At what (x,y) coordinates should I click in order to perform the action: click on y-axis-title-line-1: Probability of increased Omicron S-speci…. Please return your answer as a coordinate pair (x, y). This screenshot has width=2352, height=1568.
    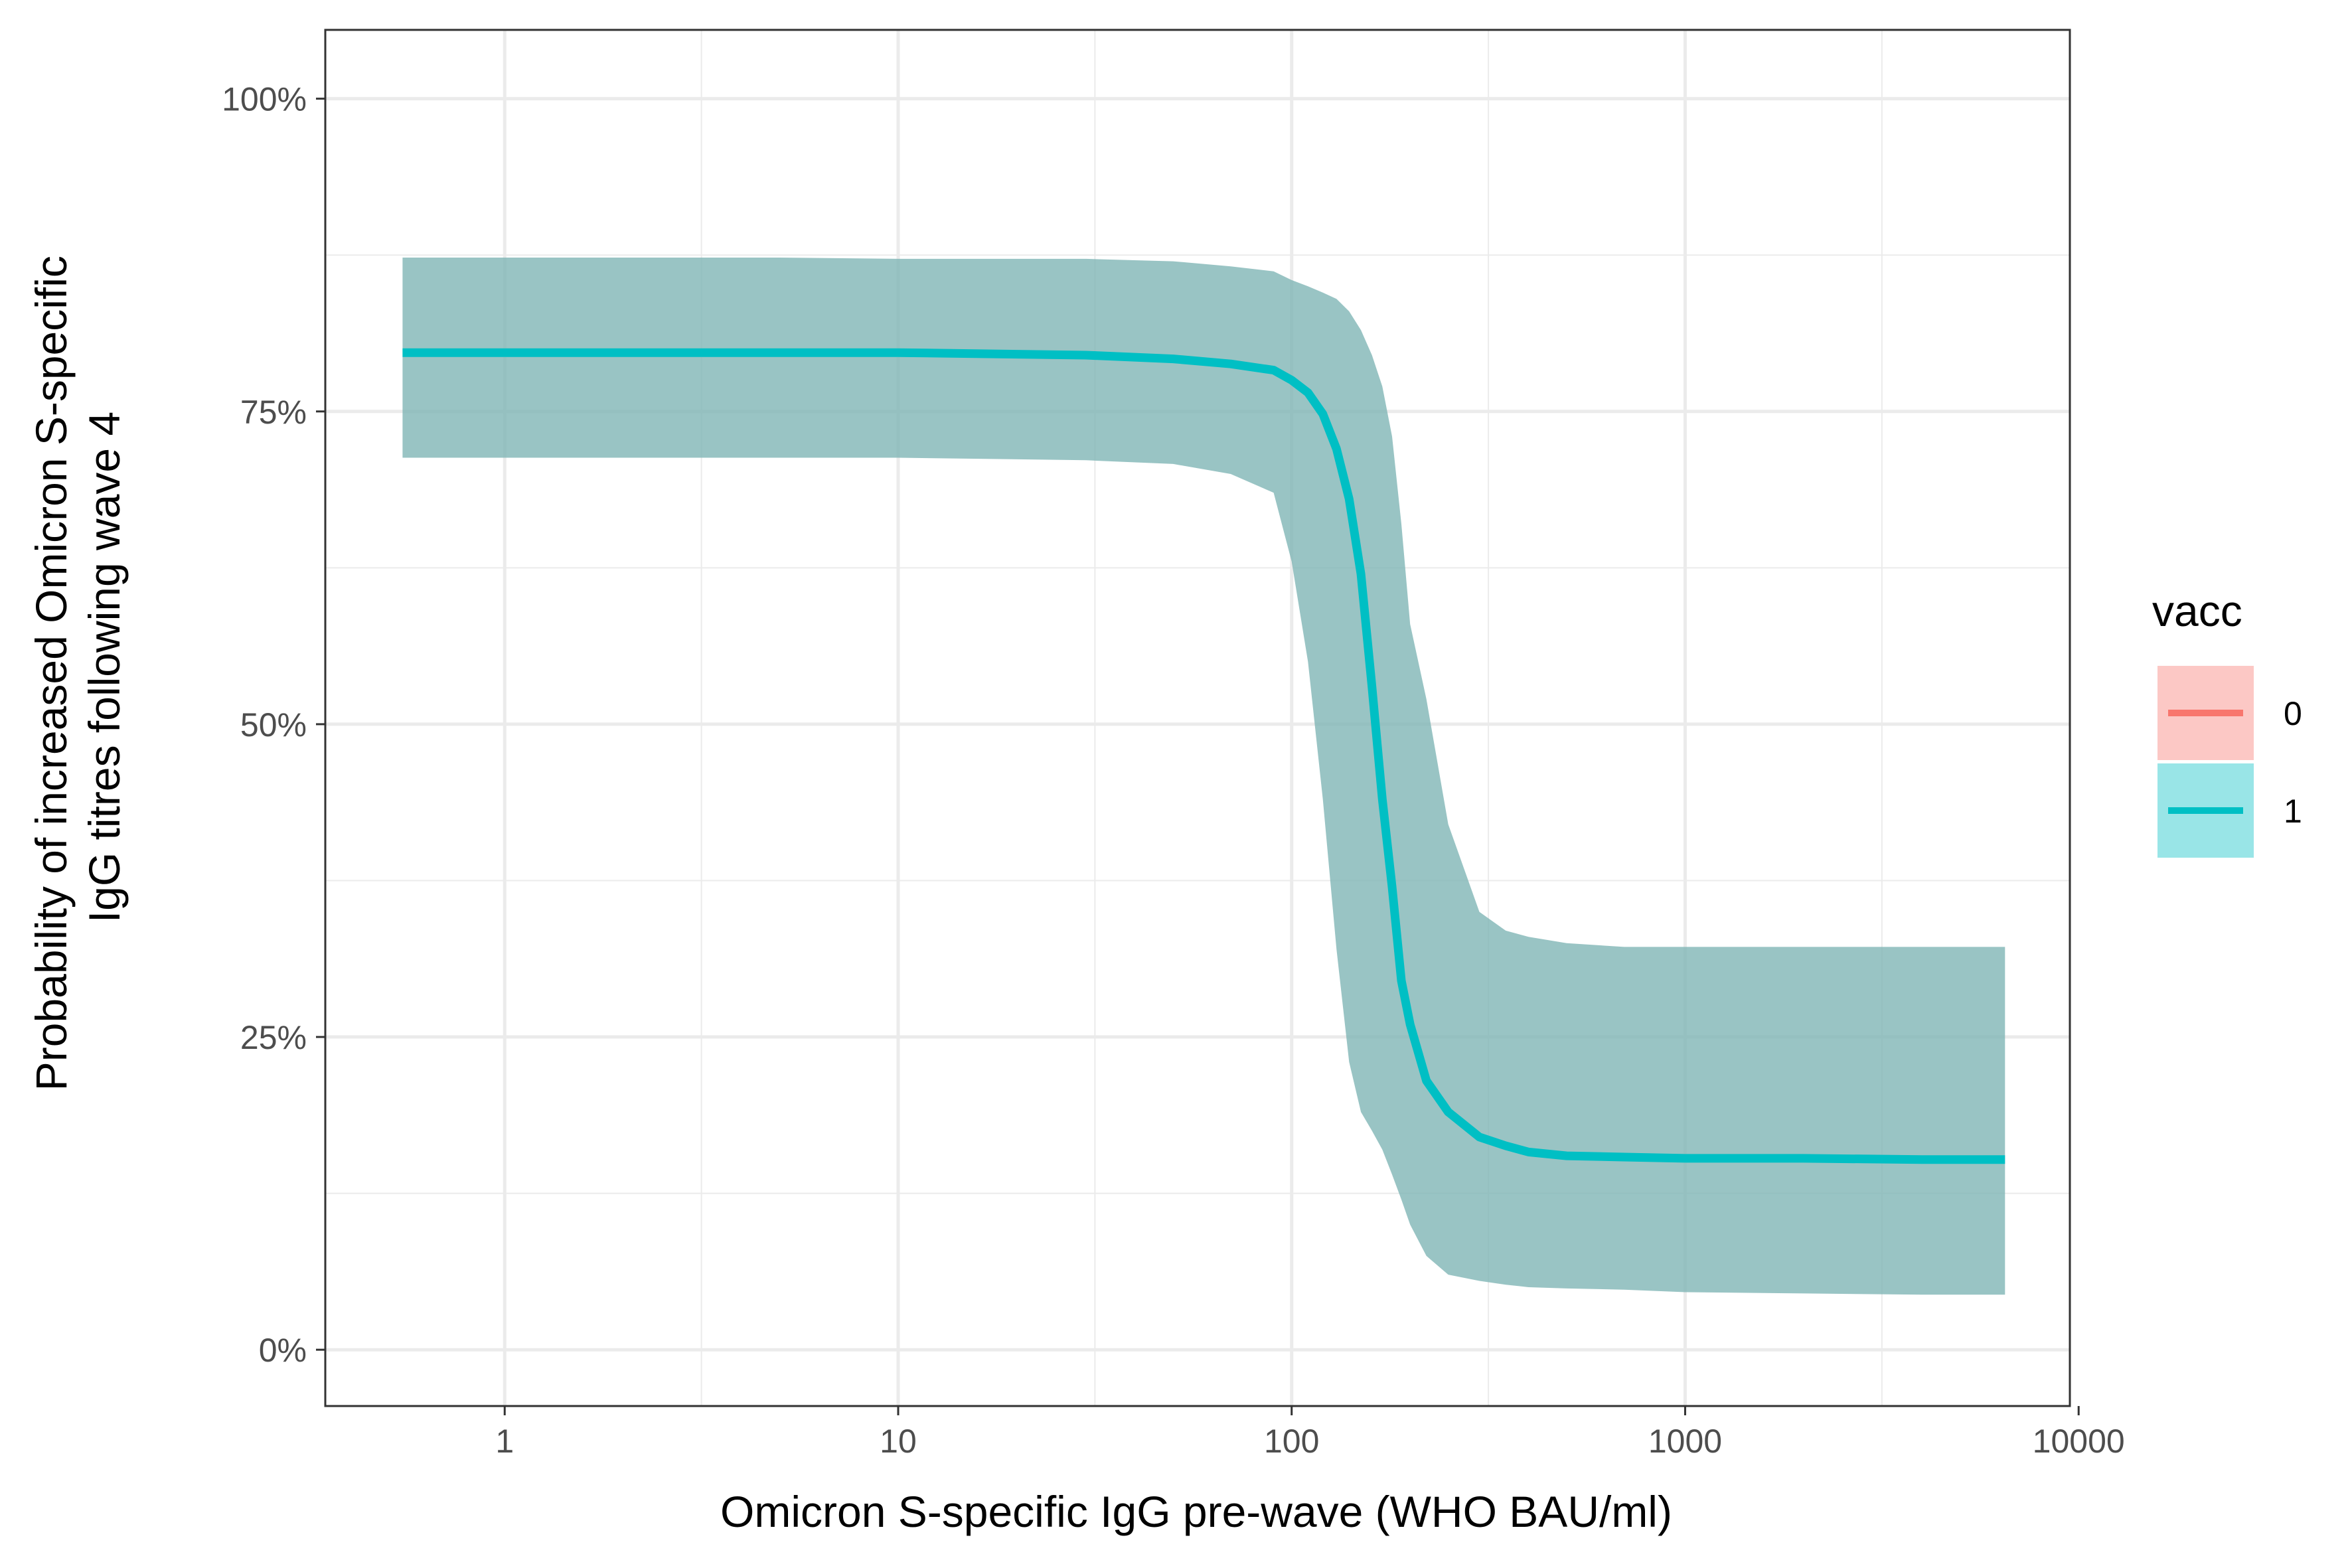
    Looking at the image, I should click on (52, 673).